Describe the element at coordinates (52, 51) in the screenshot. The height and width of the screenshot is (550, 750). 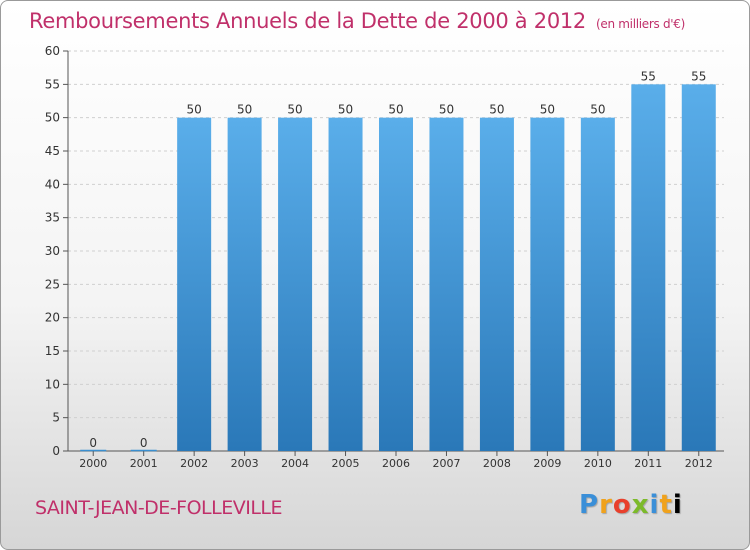
I see `y-tick-label: 60` at that location.